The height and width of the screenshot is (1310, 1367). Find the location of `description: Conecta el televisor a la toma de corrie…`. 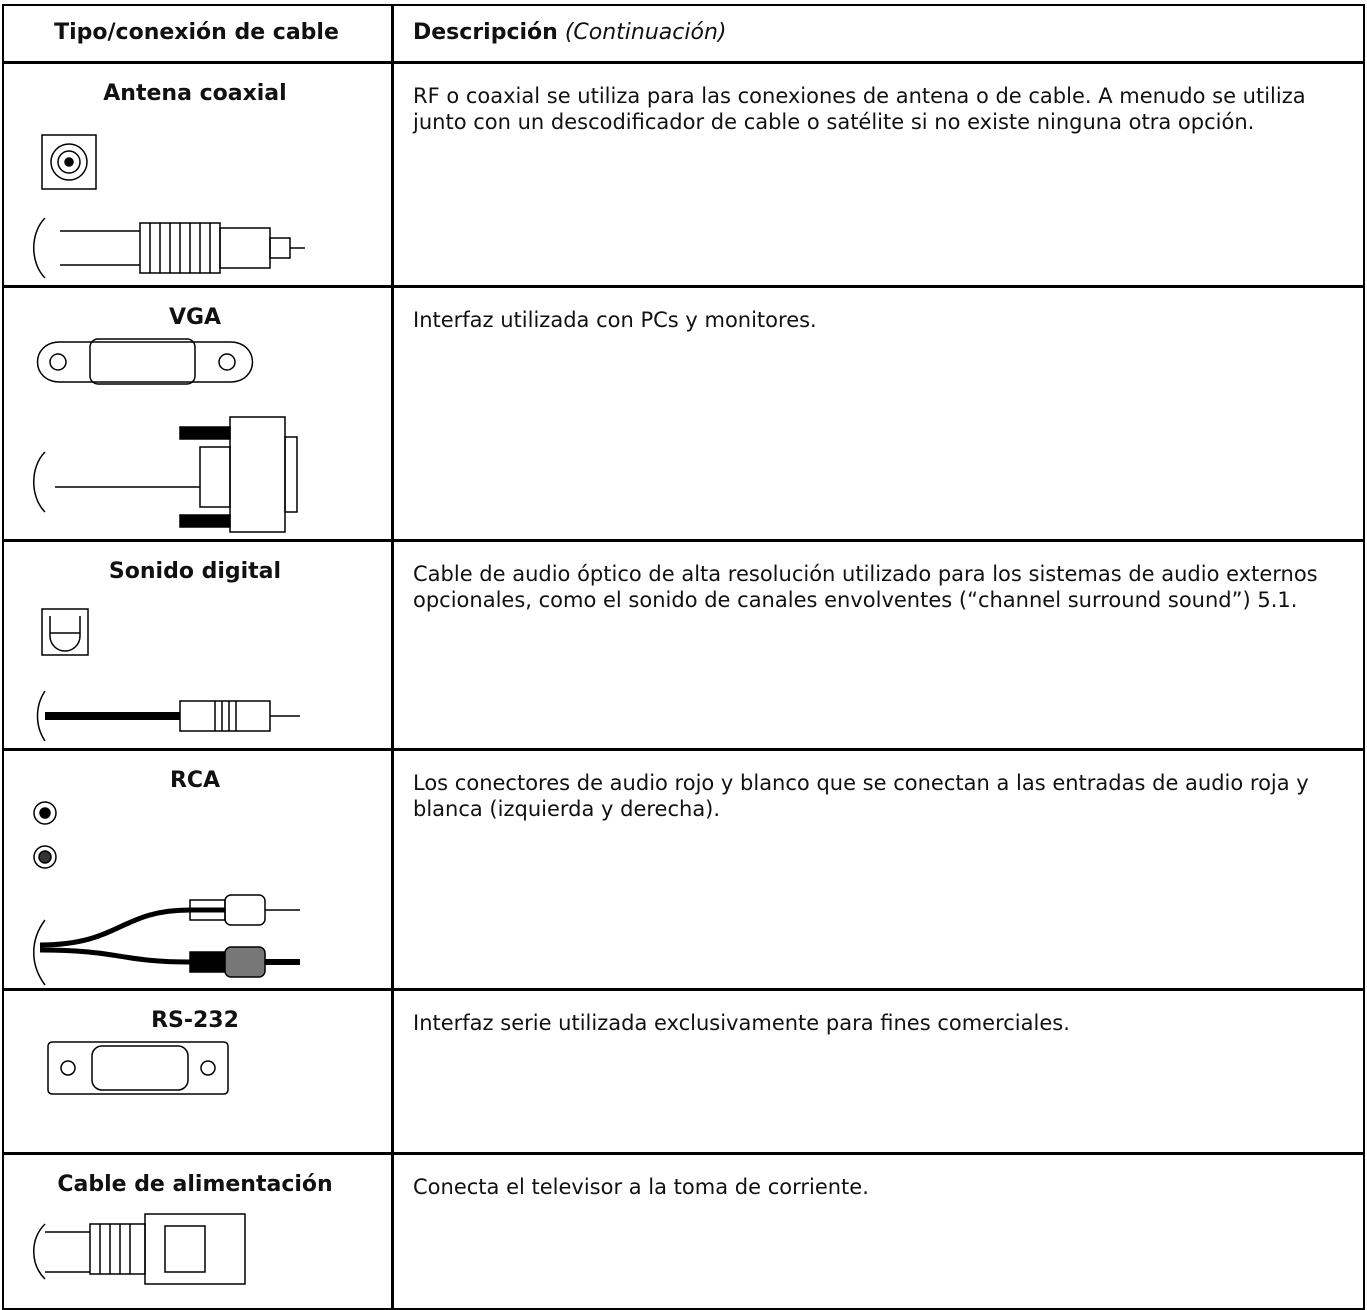

description: Conecta el televisor a la toma de corrie… is located at coordinates (641, 1187).